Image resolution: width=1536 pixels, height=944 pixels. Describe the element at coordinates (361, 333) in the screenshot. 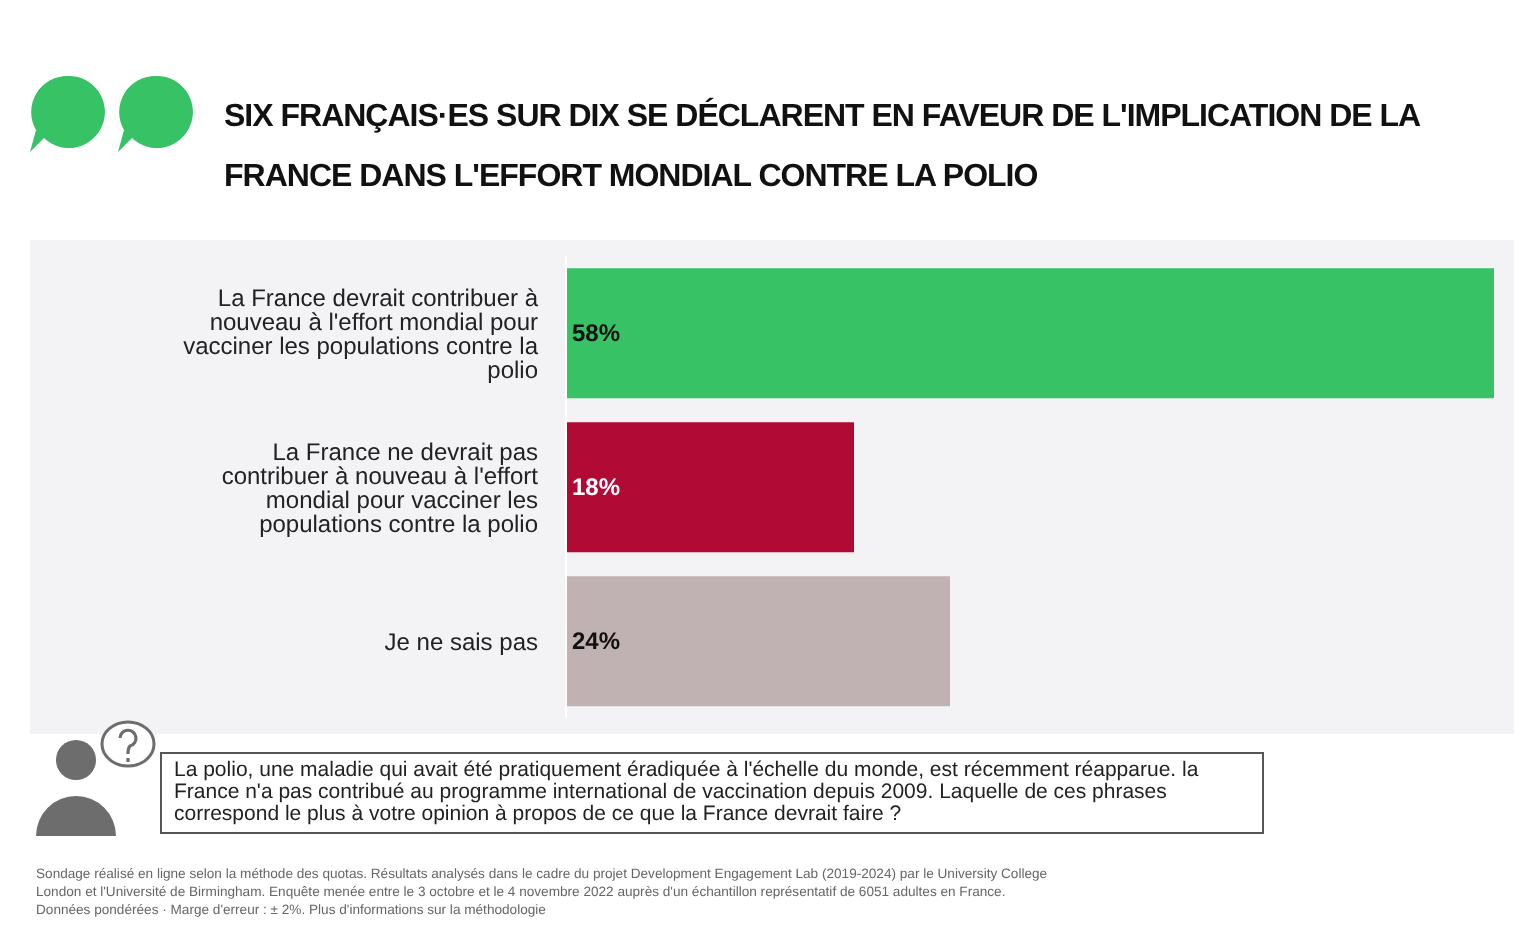

I see `y-tick-label: La France devrait contribuer à nouveau à l'effort mondial pour vacciner les populations contre la polio` at that location.